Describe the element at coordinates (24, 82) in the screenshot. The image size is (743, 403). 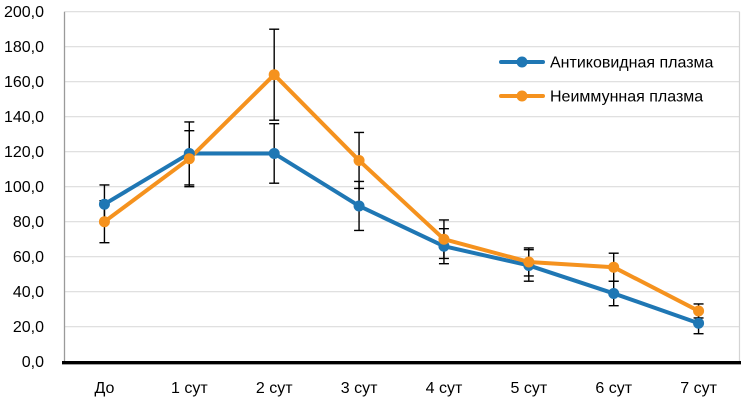
I see `y-axis-tick-label: 160,0` at that location.